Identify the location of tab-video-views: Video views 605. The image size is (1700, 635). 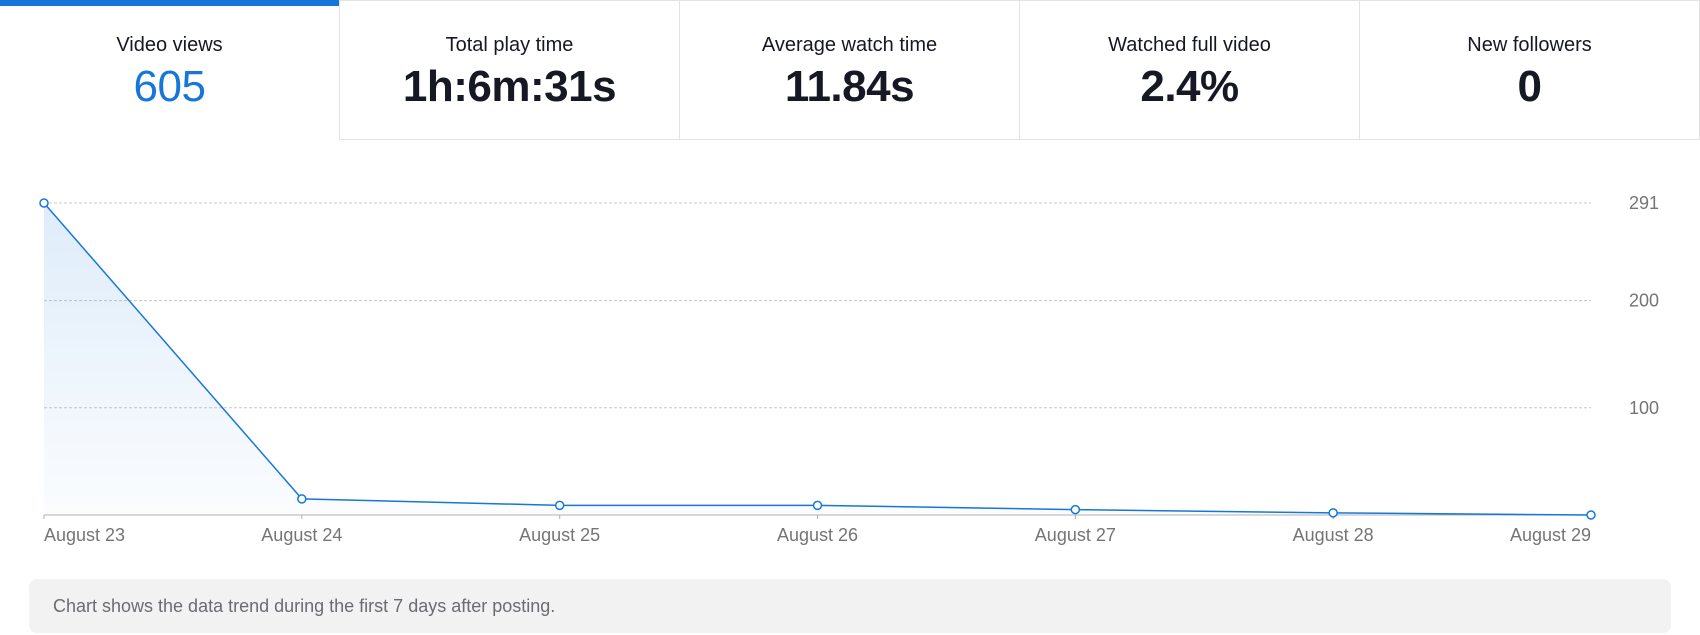
(170, 70).